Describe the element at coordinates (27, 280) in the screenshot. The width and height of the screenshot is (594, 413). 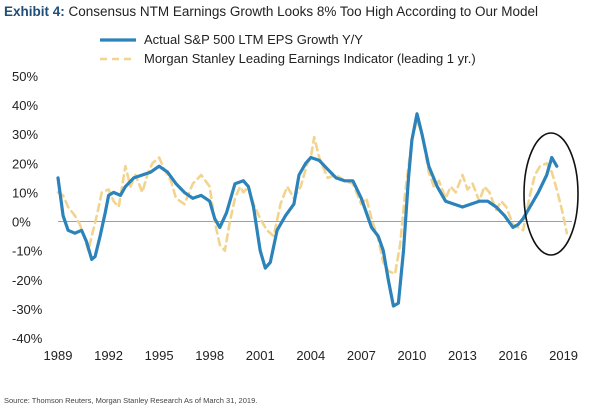
I see `y-tick-label: -20%` at that location.